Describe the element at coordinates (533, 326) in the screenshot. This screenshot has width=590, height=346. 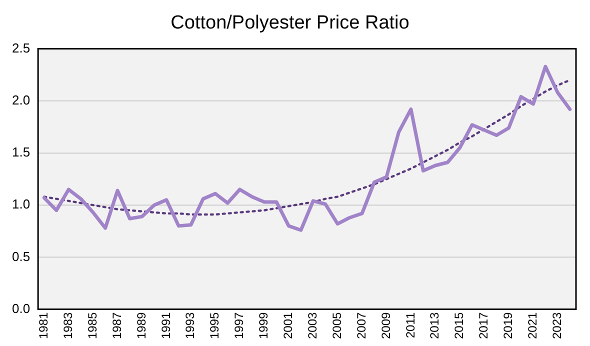
I see `x-tick-label: 2021` at that location.